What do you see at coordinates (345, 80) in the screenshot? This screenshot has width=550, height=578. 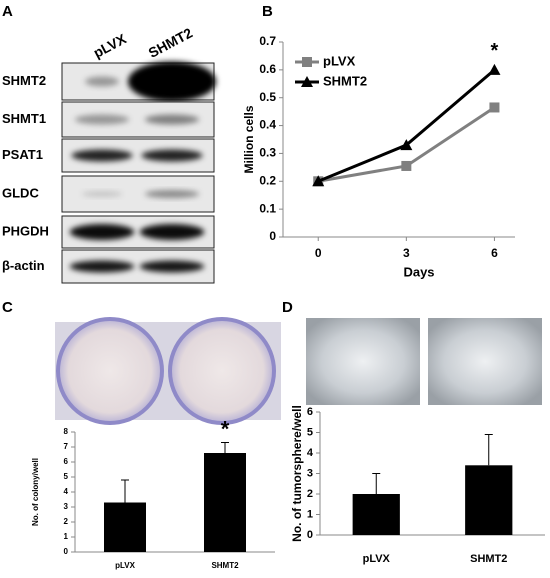 I see `legend-label: SHMT2` at bounding box center [345, 80].